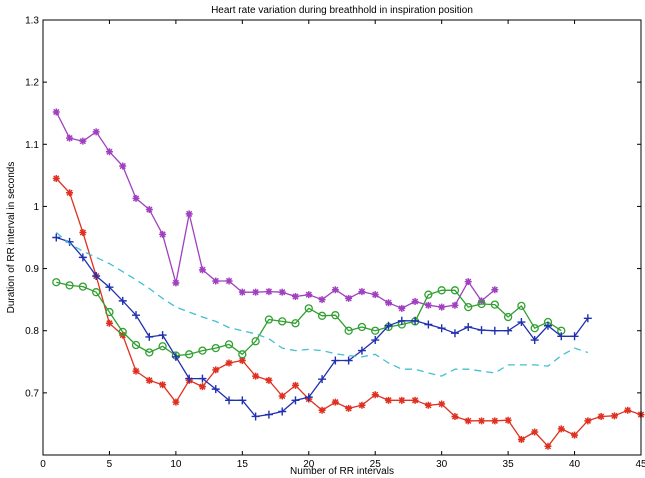 The height and width of the screenshot is (478, 645). What do you see at coordinates (342, 471) in the screenshot?
I see `x-axis-label: Number of RR intervals` at bounding box center [342, 471].